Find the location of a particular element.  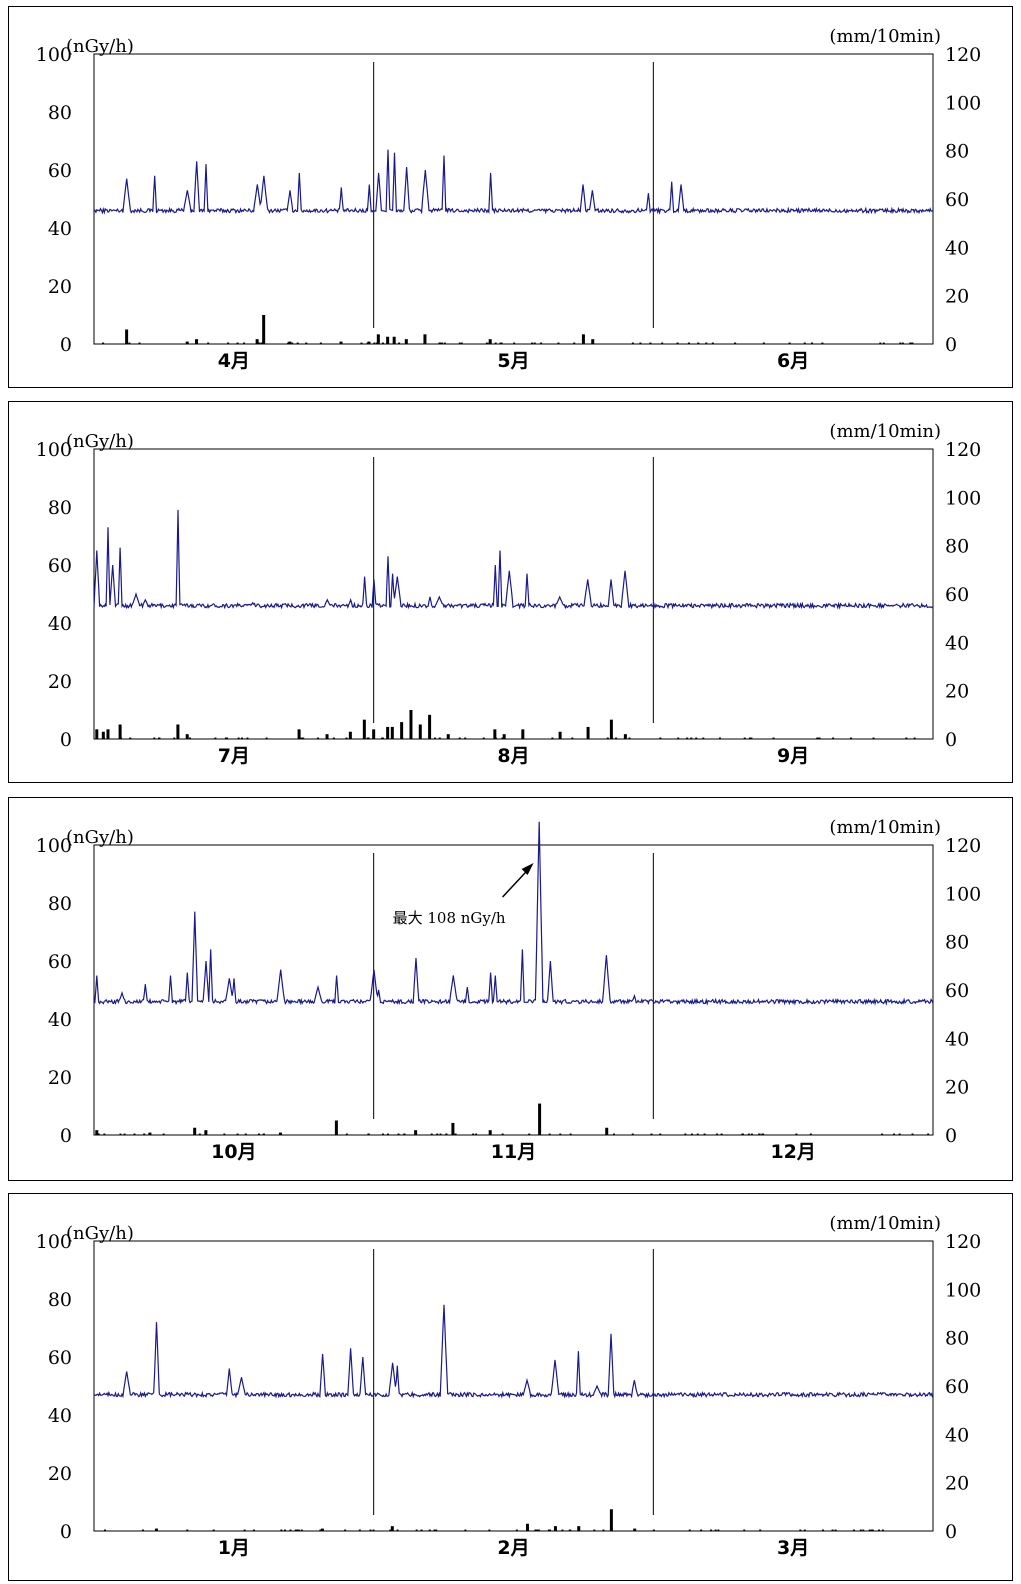

month-label: 4月 is located at coordinates (234, 361).